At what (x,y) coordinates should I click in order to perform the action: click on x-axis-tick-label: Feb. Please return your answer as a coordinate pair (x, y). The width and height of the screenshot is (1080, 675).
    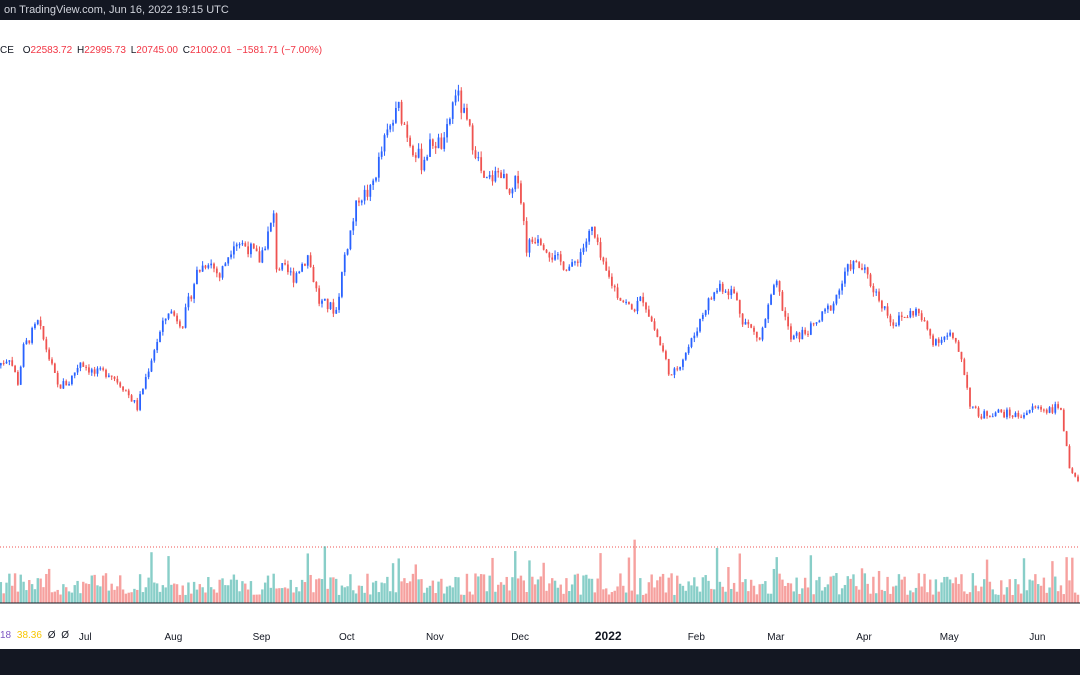
    Looking at the image, I should click on (697, 637).